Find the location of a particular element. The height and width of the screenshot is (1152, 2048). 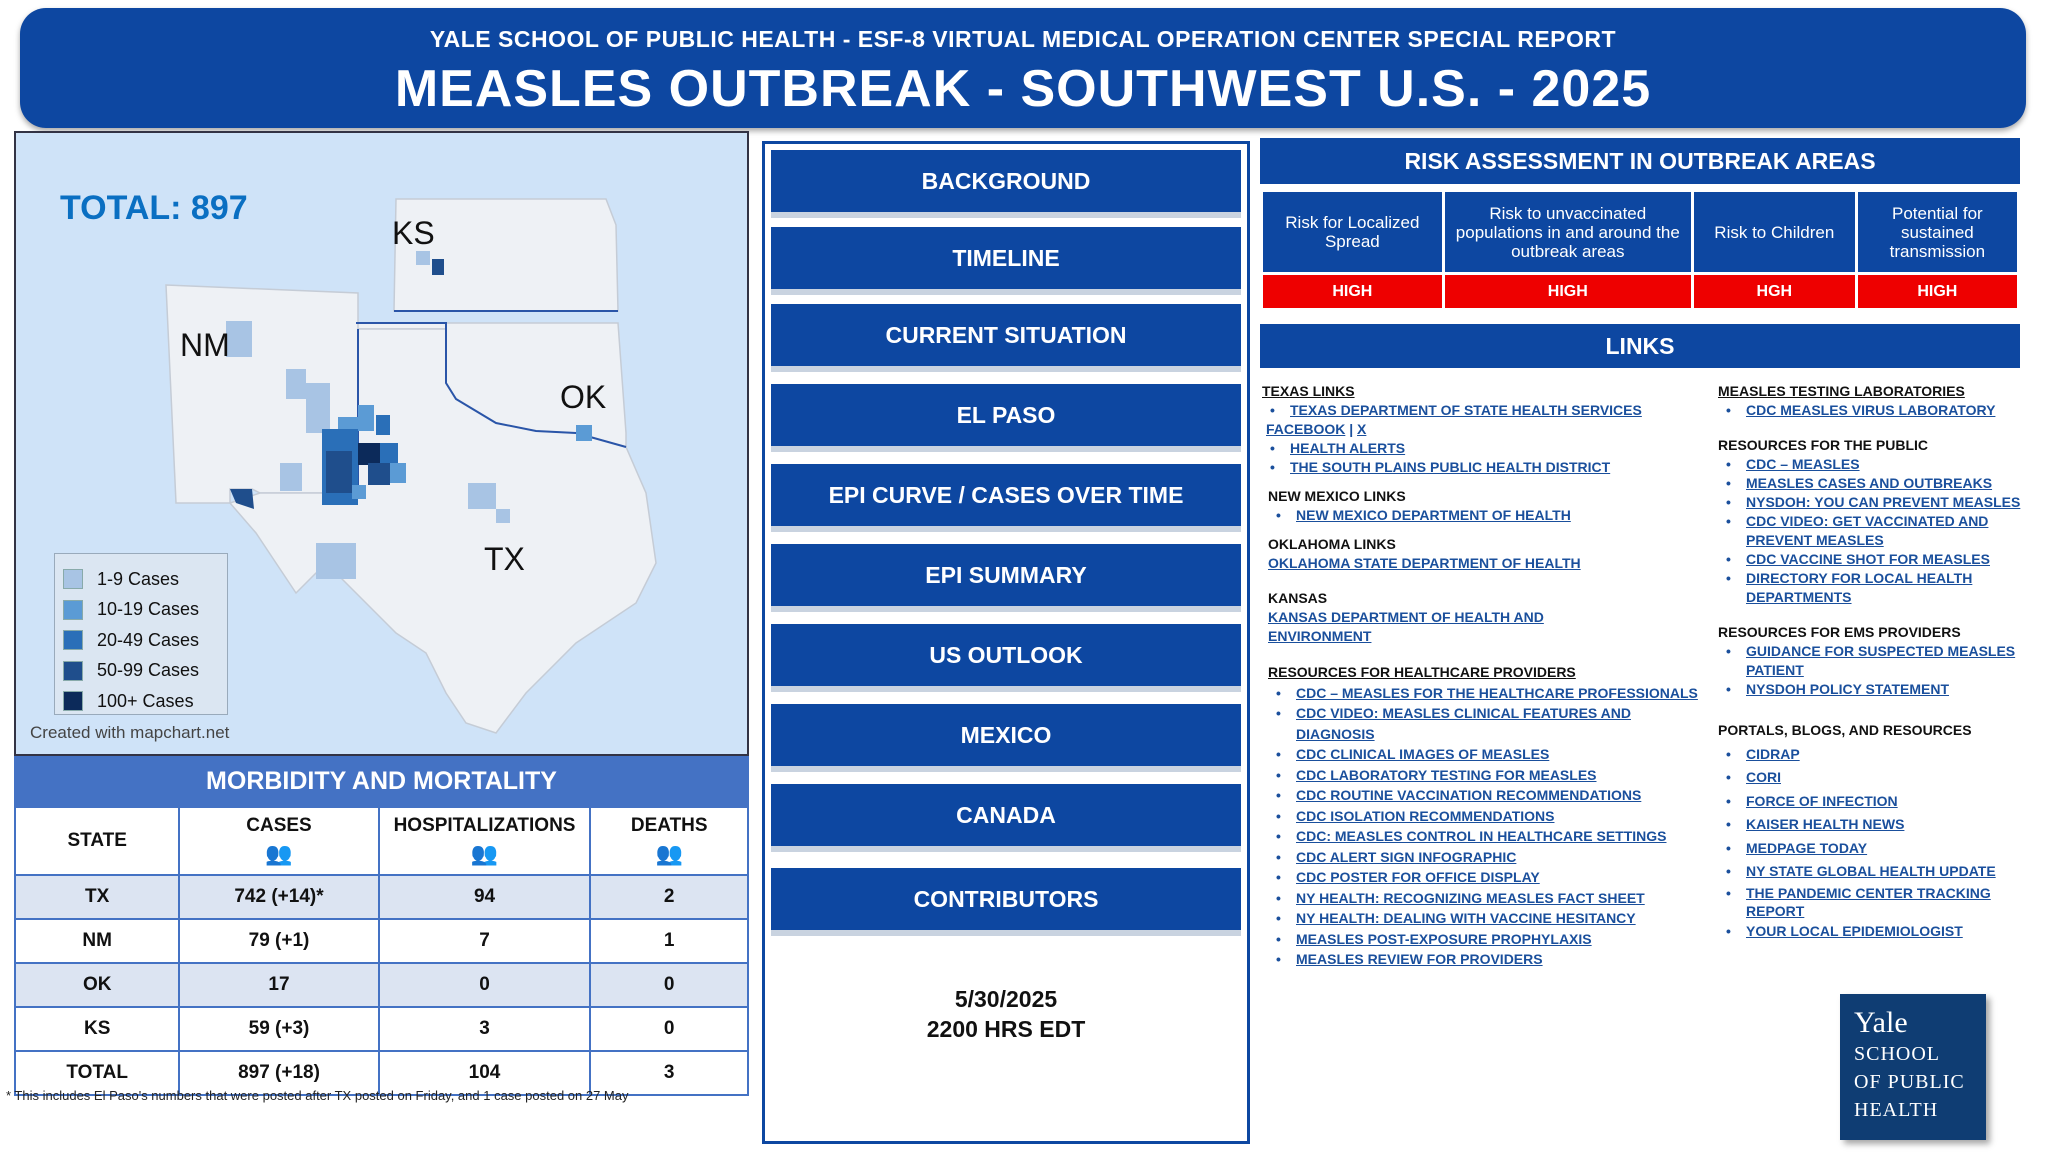

table-row: TX 742 (+14)* 94 2 is located at coordinates (381, 897).